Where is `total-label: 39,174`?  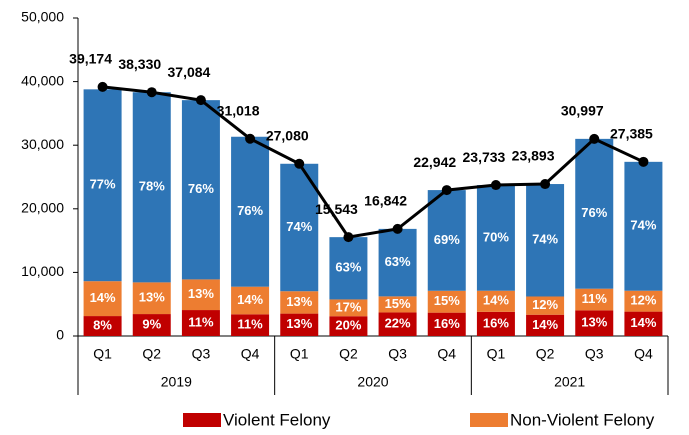 total-label: 39,174 is located at coordinates (90, 59).